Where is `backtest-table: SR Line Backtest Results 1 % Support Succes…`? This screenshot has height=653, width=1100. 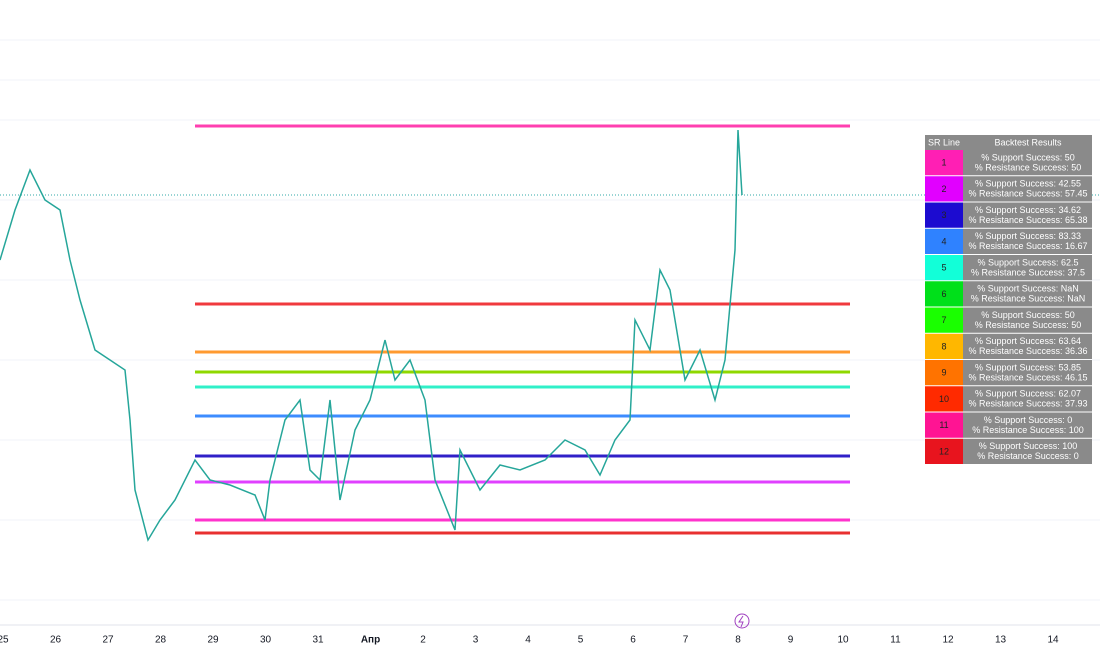 backtest-table: SR Line Backtest Results 1 % Support Succes… is located at coordinates (1008, 299).